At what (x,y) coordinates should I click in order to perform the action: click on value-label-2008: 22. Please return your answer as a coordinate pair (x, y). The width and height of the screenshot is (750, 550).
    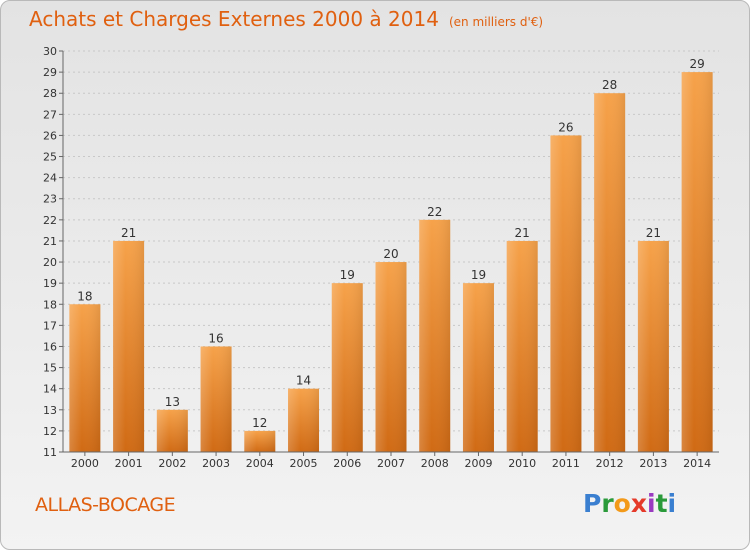
    Looking at the image, I should click on (434, 212).